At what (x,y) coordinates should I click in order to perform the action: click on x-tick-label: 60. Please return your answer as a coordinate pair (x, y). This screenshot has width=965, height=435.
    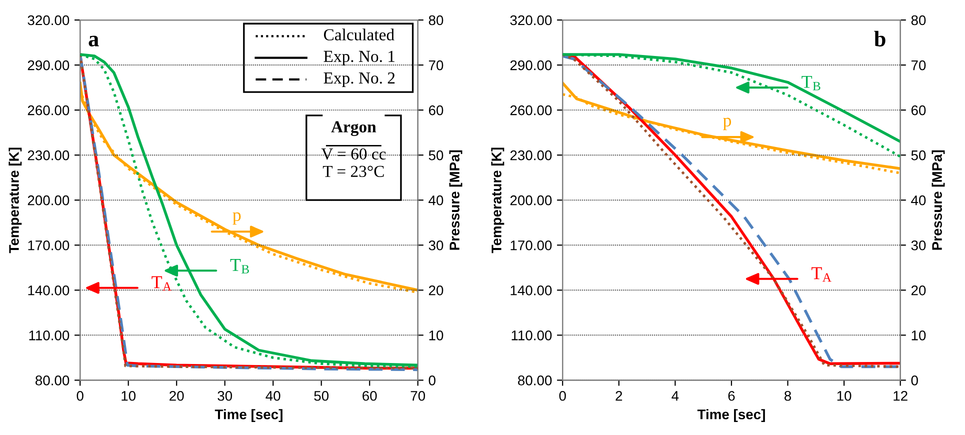
    Looking at the image, I should click on (369, 395).